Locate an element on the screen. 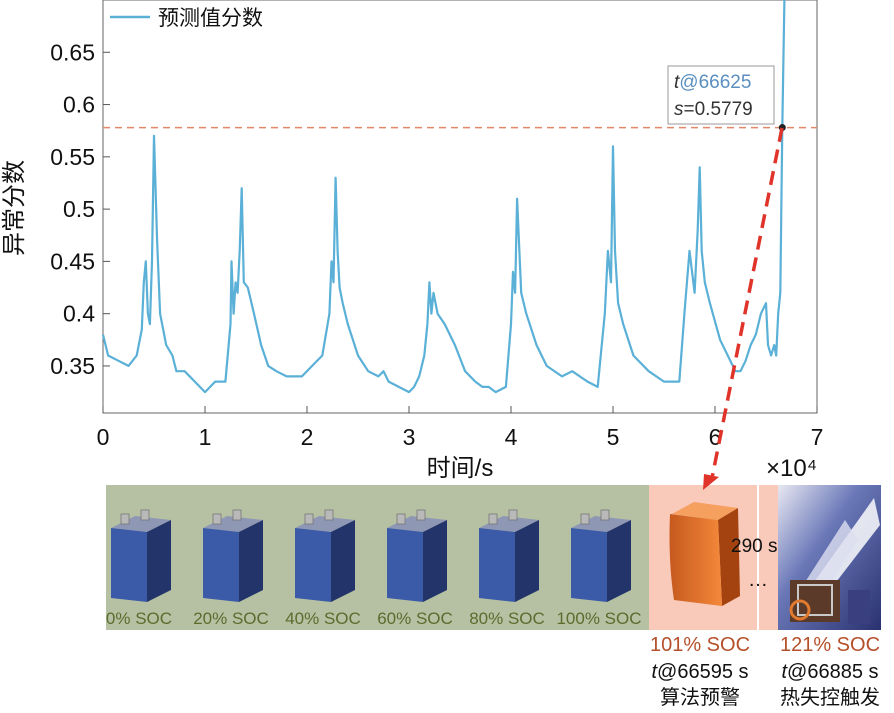 Image resolution: width=894 pixels, height=713 pixels. x-tick-label: 3 is located at coordinates (409, 437).